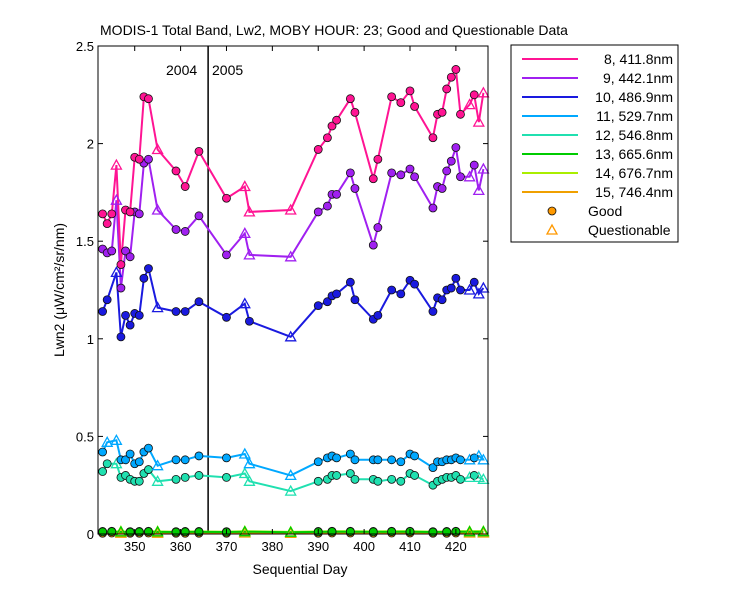  What do you see at coordinates (85, 436) in the screenshot?
I see `y-tick-label: 0.5` at bounding box center [85, 436].